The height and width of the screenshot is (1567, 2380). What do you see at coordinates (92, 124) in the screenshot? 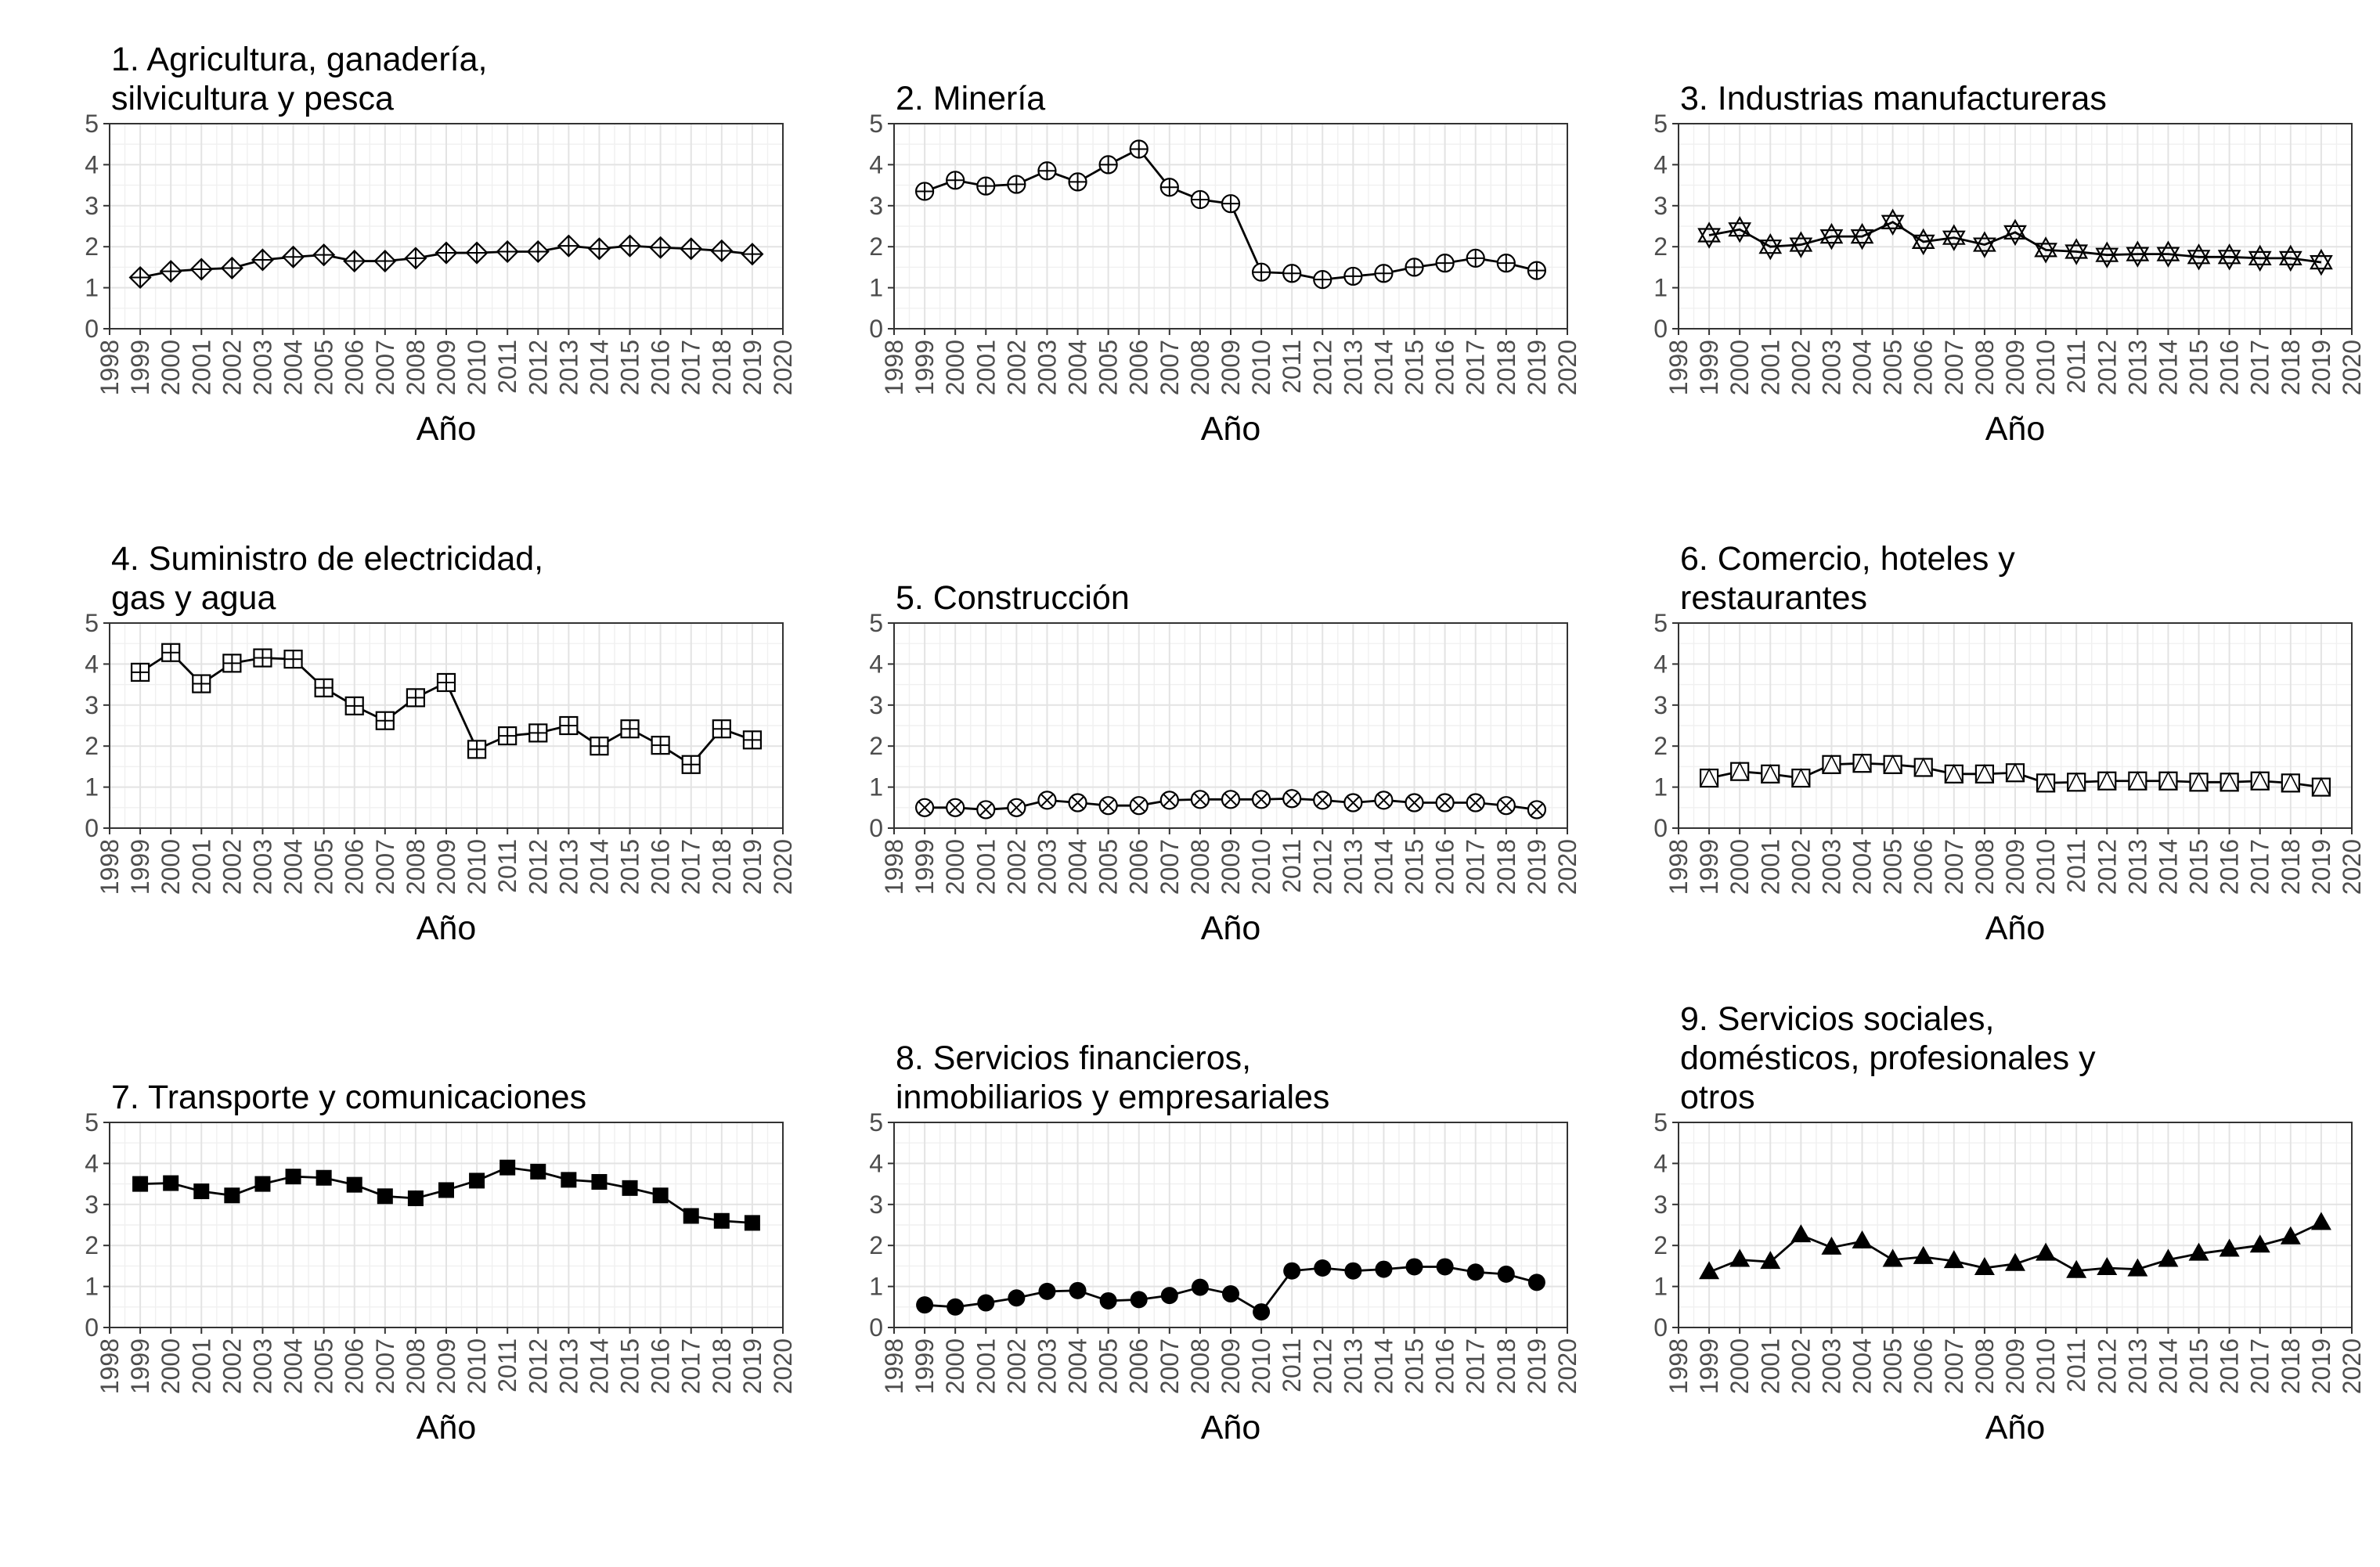
I see `y-tick-label: 5` at bounding box center [92, 124].